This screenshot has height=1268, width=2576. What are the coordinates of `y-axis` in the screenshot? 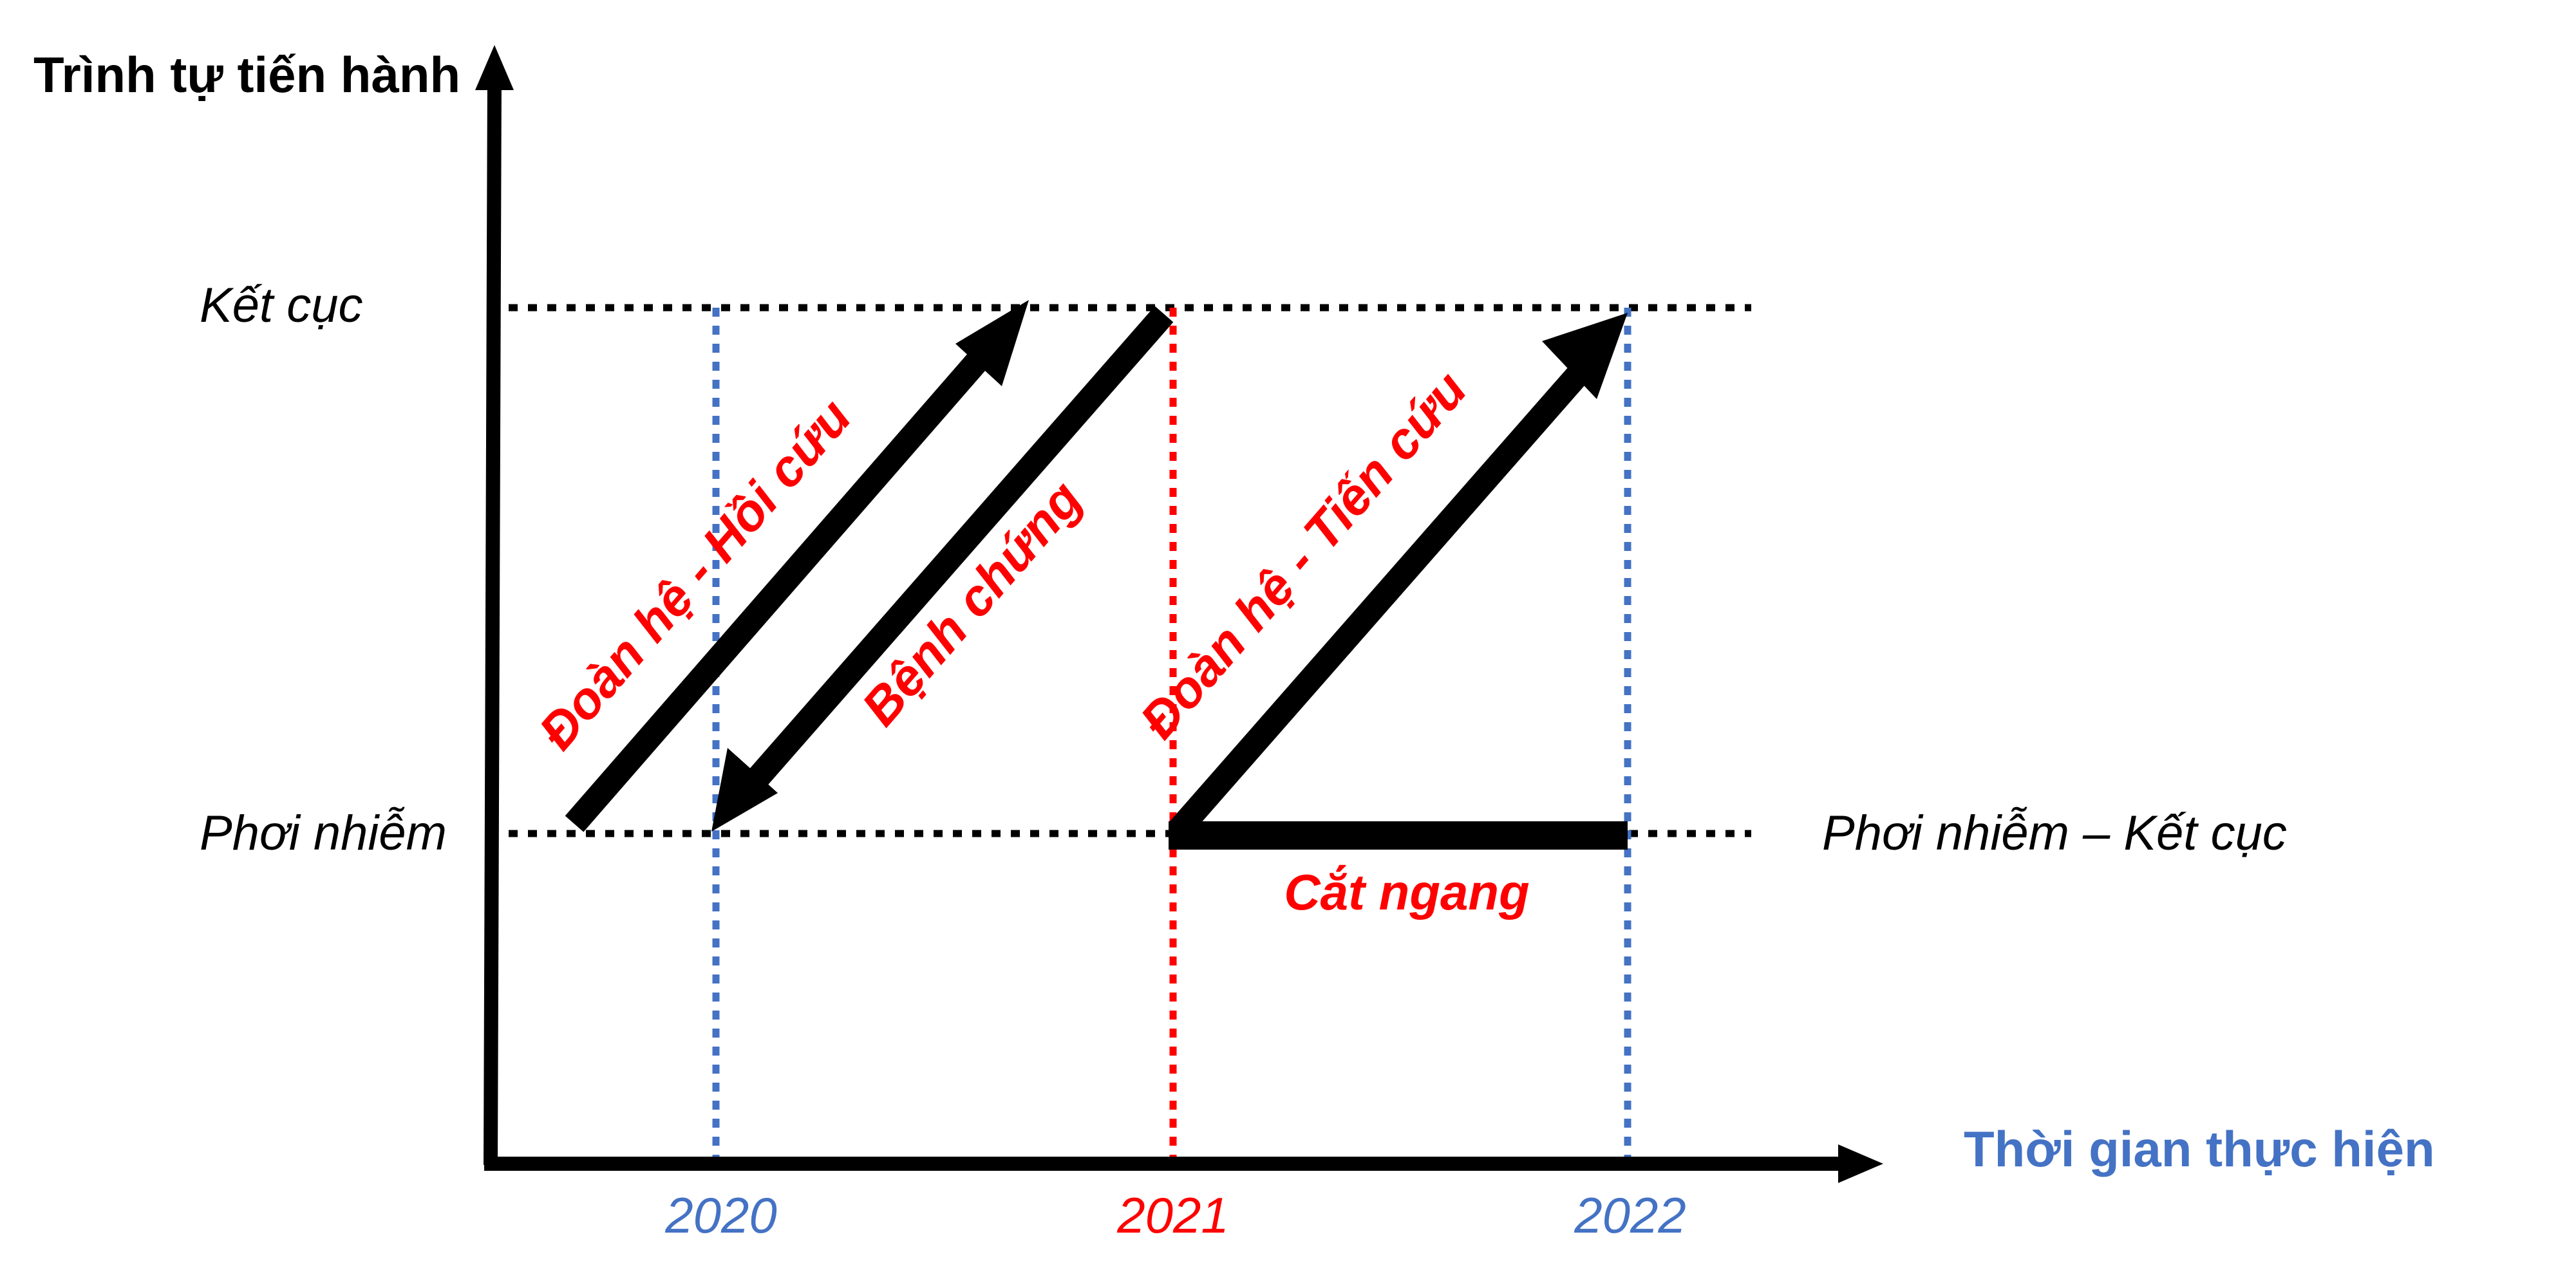 It's located at (494, 605).